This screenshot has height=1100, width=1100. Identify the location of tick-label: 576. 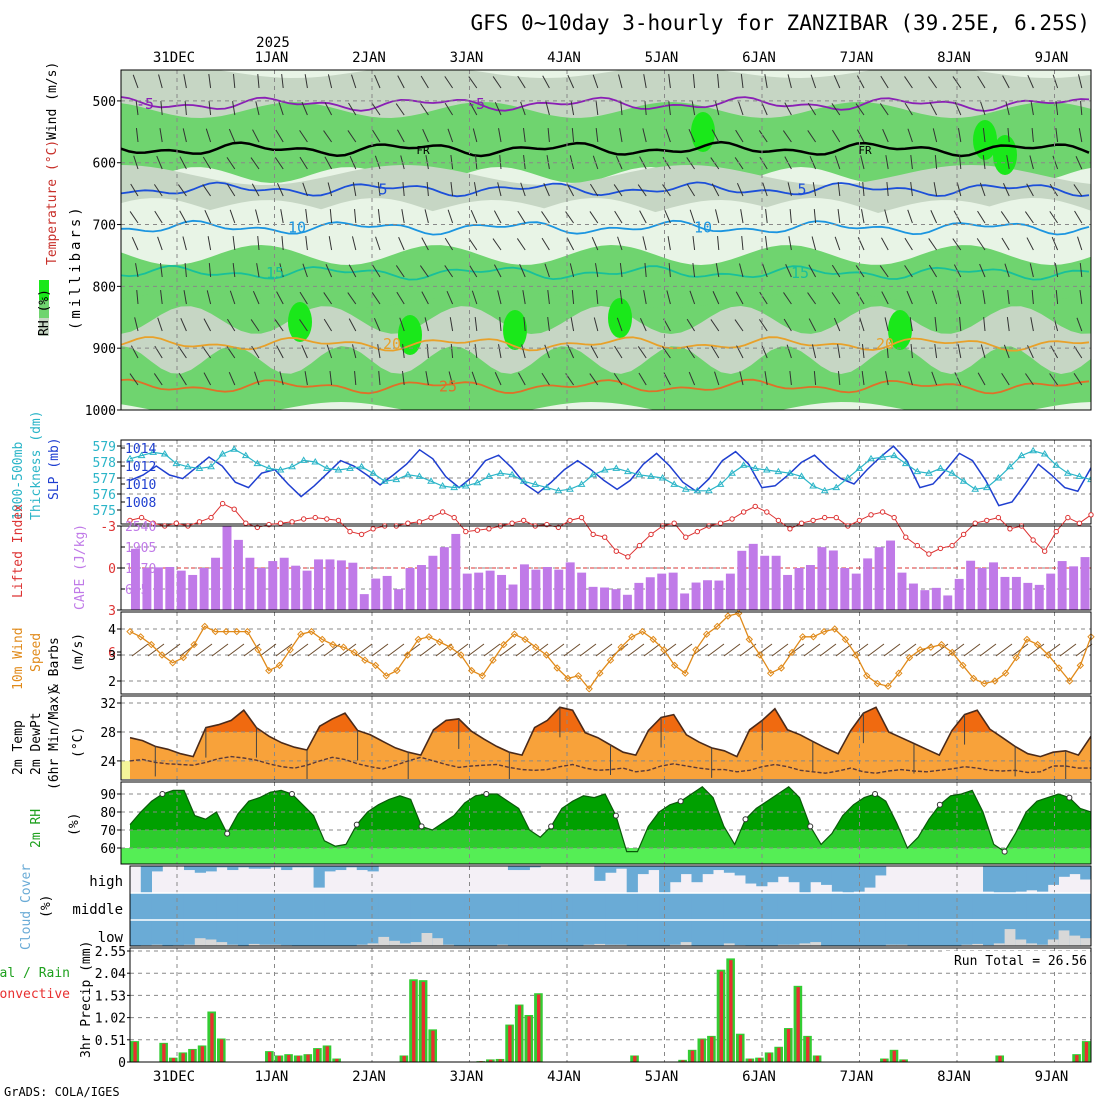
(104, 495).